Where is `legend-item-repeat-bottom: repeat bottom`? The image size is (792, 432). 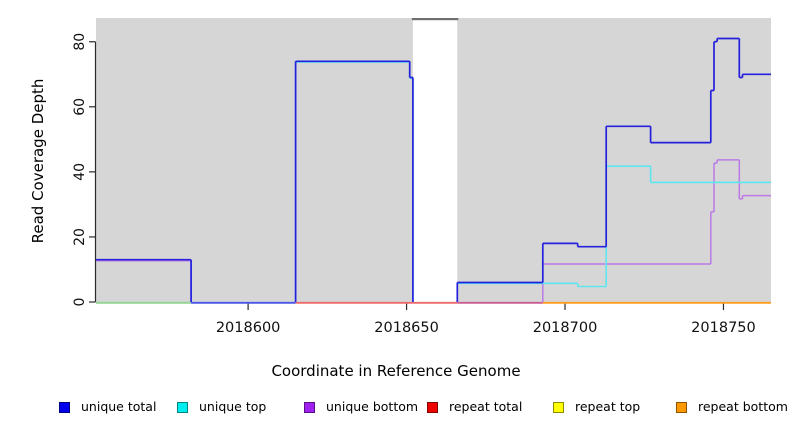 legend-item-repeat-bottom: repeat bottom is located at coordinates (732, 407).